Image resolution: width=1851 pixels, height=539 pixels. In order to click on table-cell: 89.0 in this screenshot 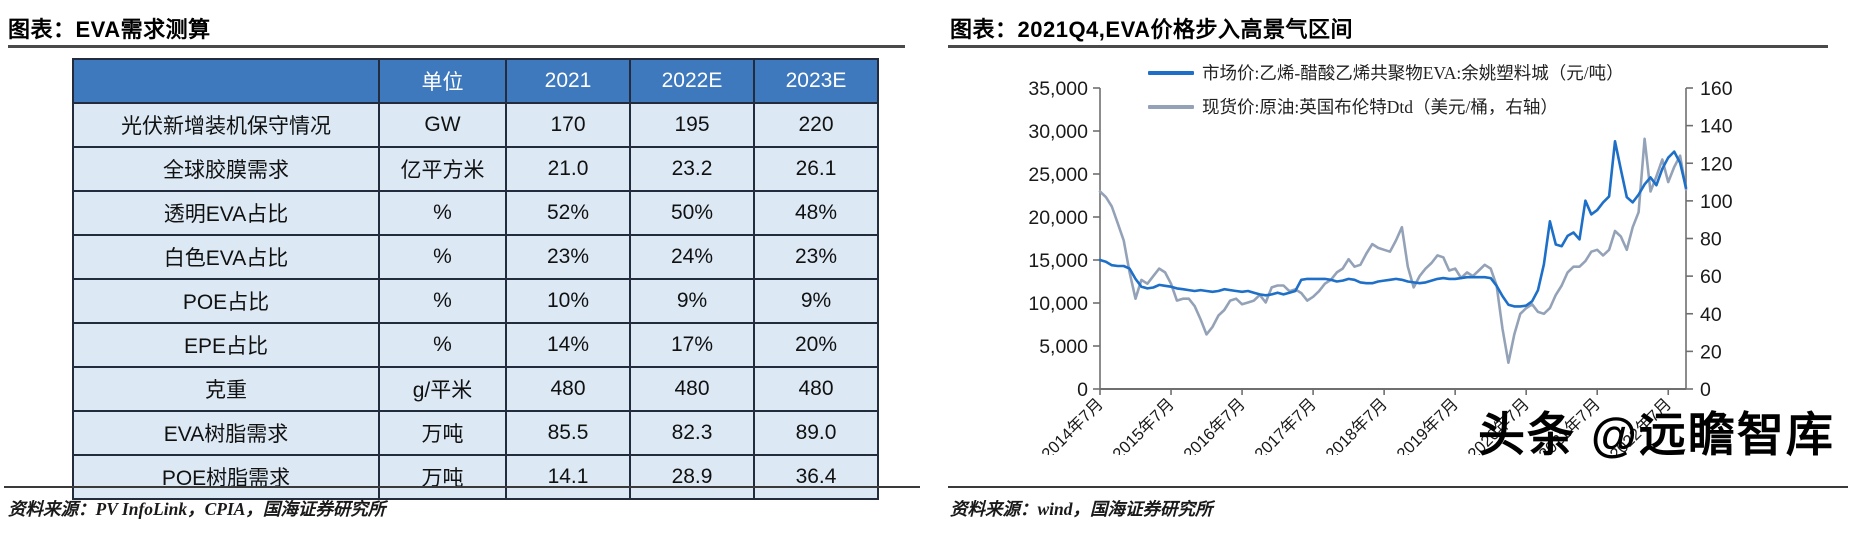, I will do `click(816, 433)`.